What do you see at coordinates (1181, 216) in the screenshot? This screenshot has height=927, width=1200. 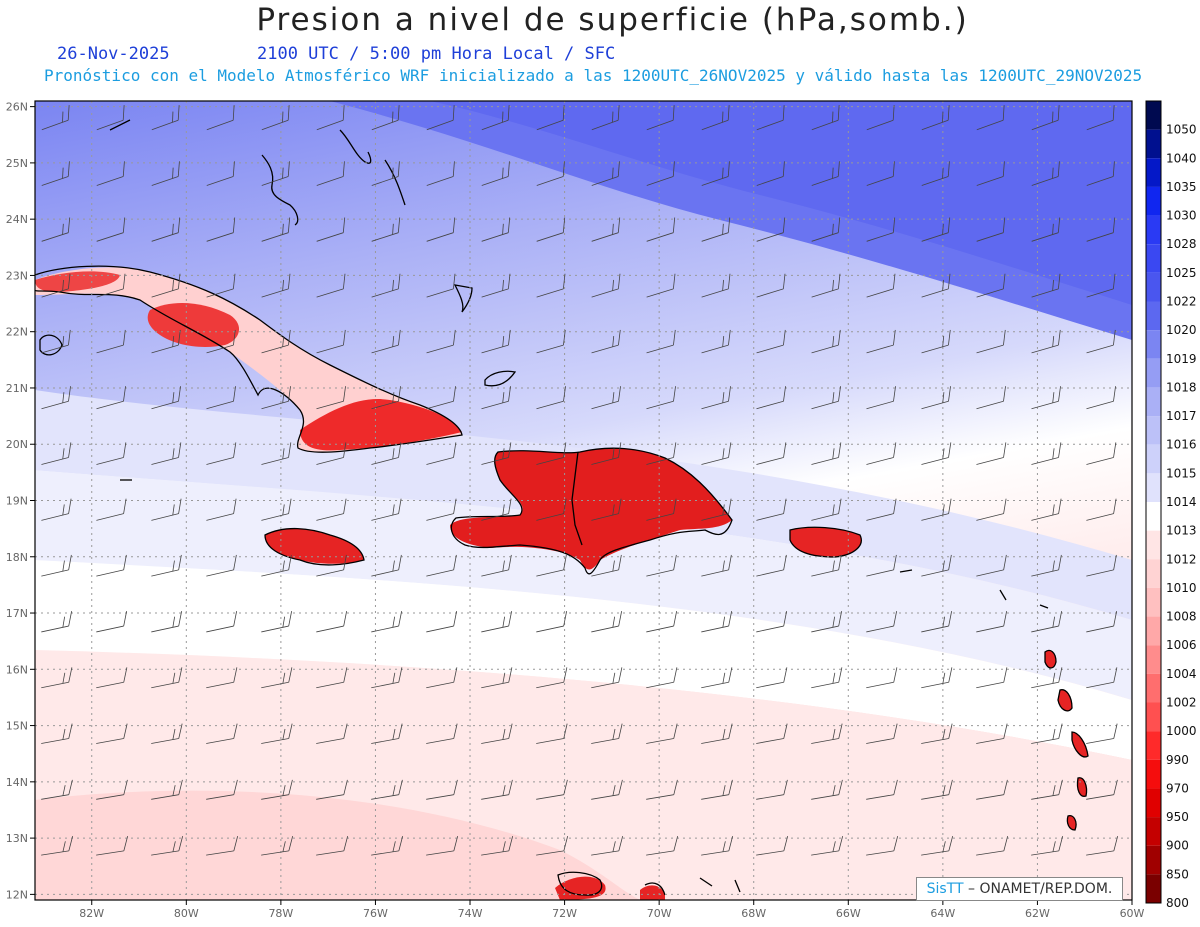 I see `colorbar-label-1030: 1030` at bounding box center [1181, 216].